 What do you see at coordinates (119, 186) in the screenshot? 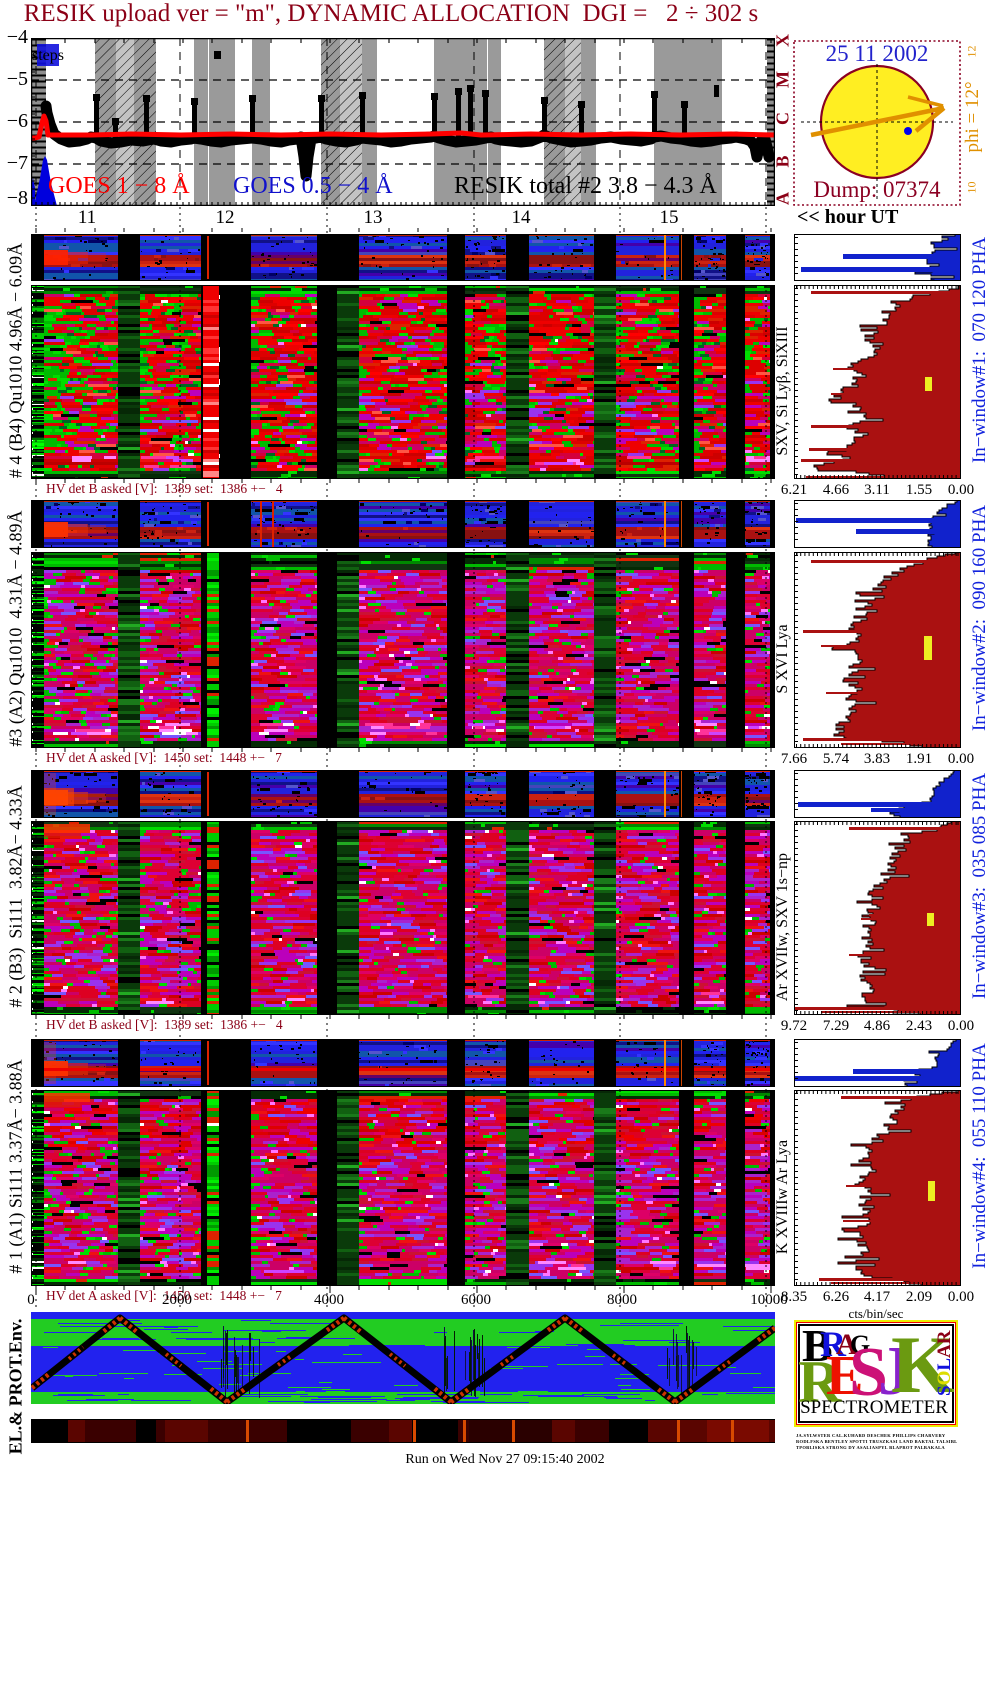
I see `svg-text: GOES 1 − 8 Å` at bounding box center [119, 186].